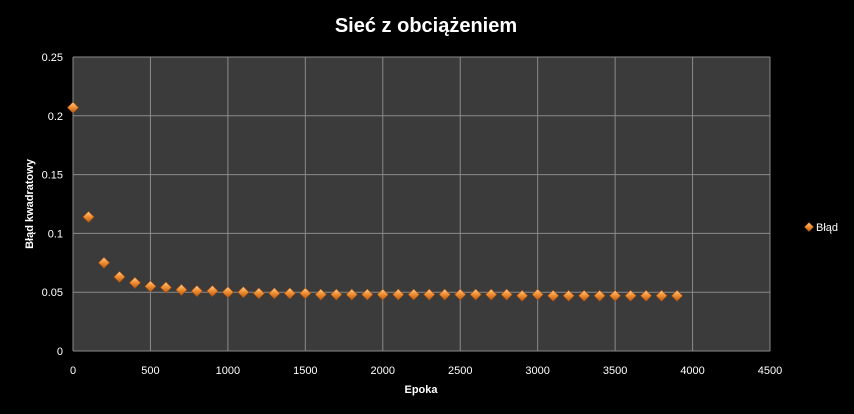 This screenshot has height=414, width=854. What do you see at coordinates (60, 352) in the screenshot?
I see `y-tick-label: 0` at bounding box center [60, 352].